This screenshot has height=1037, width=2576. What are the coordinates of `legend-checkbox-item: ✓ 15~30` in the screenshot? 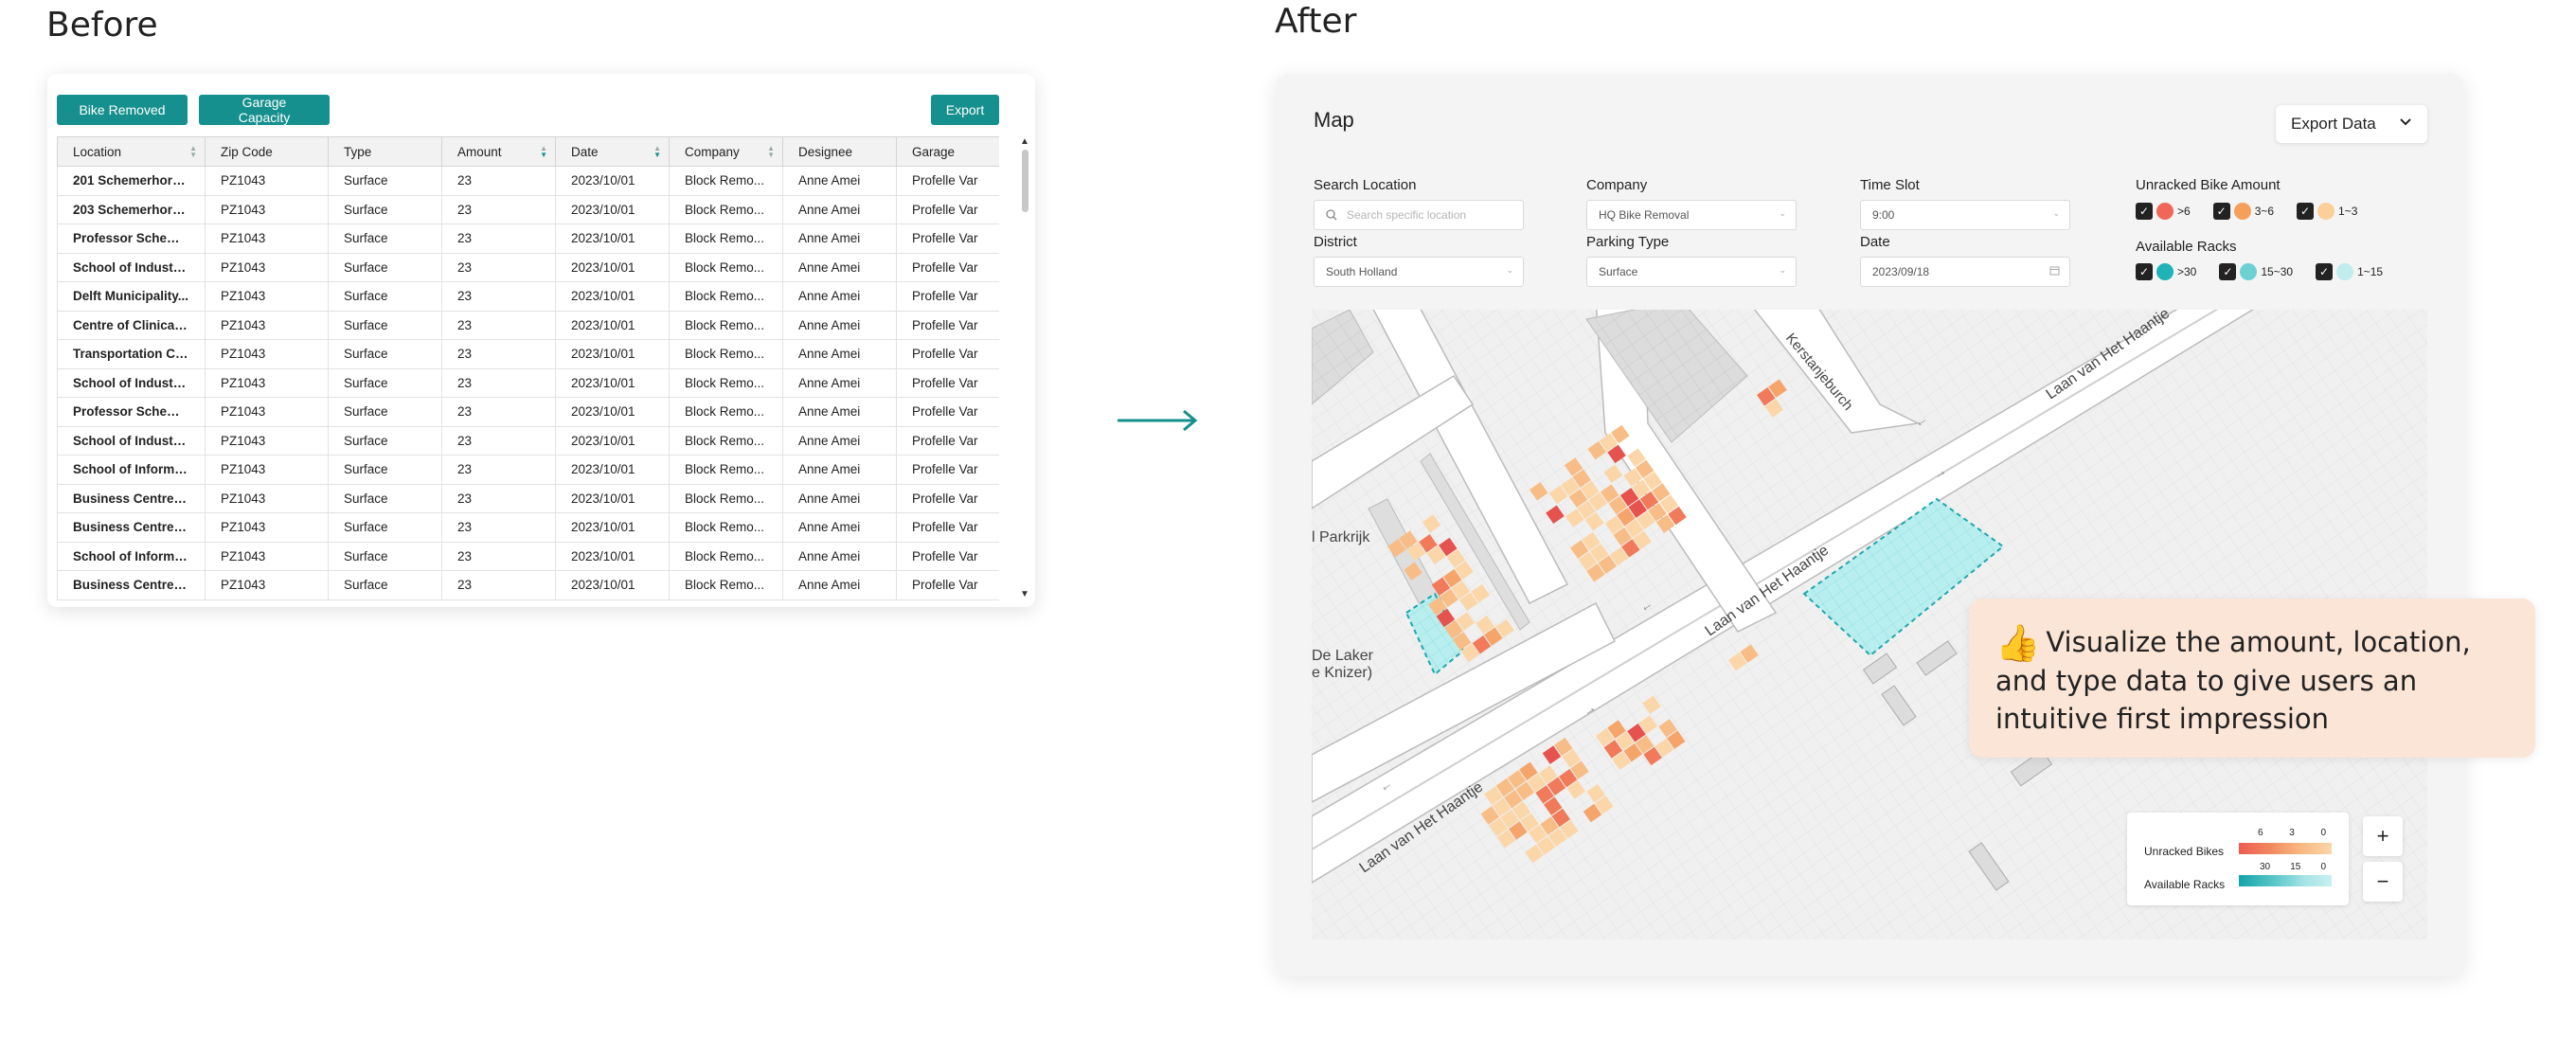 It's located at (2256, 271).